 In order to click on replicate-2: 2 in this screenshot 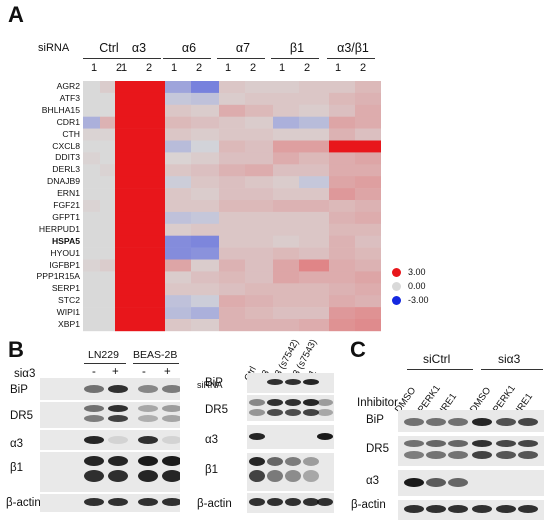, I will do `click(363, 68)`.